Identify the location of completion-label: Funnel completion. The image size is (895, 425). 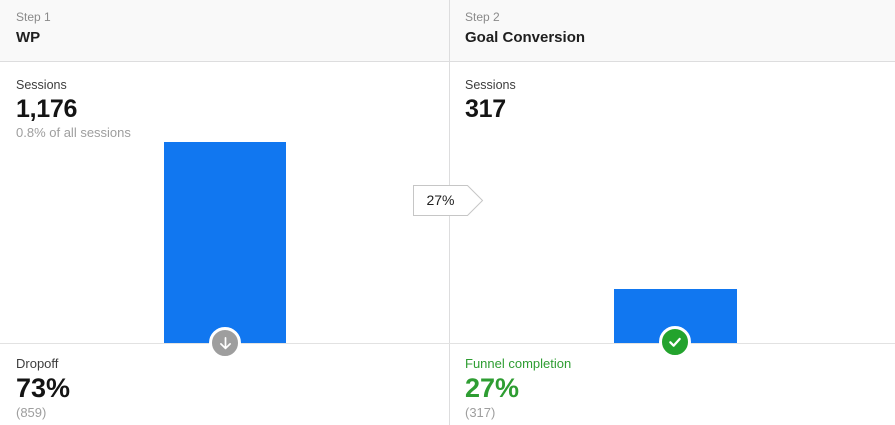
(518, 363).